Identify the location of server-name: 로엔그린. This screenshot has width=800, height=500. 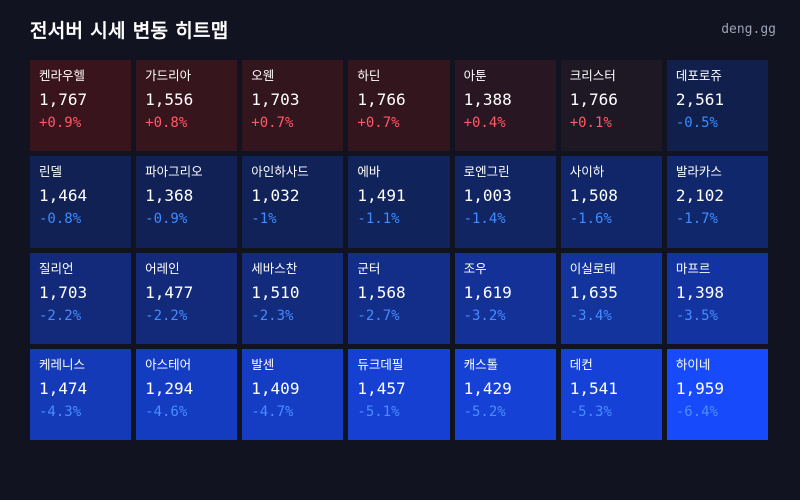
(486, 172).